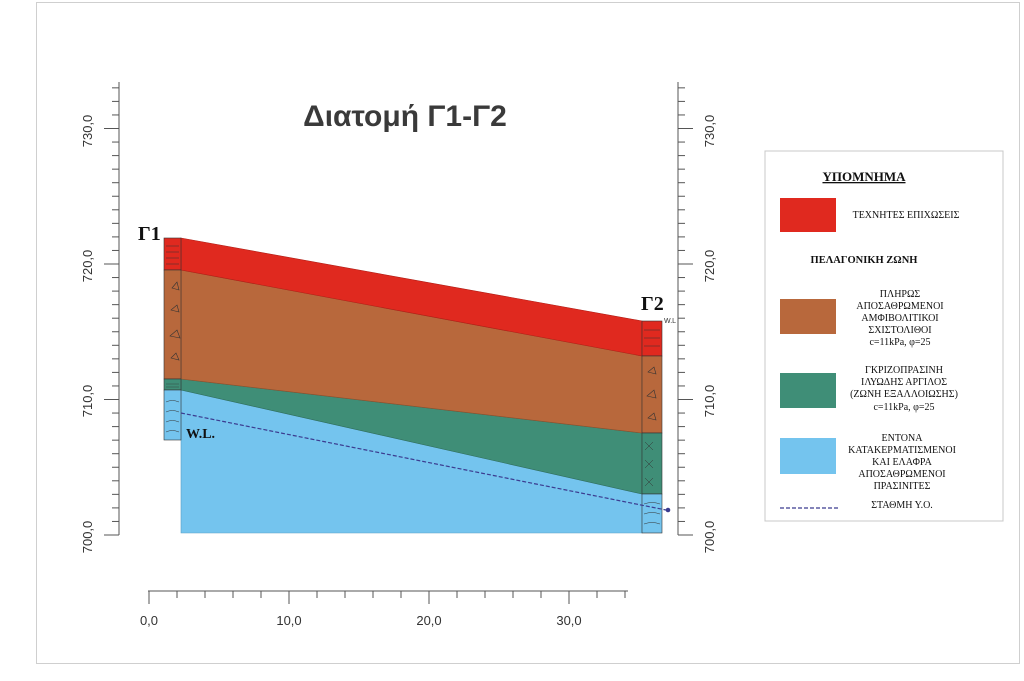 This screenshot has height=681, width=1024. What do you see at coordinates (697, 318) in the screenshot?
I see `right-elevation-axis: 700,0 710,0 720,0 730,0` at bounding box center [697, 318].